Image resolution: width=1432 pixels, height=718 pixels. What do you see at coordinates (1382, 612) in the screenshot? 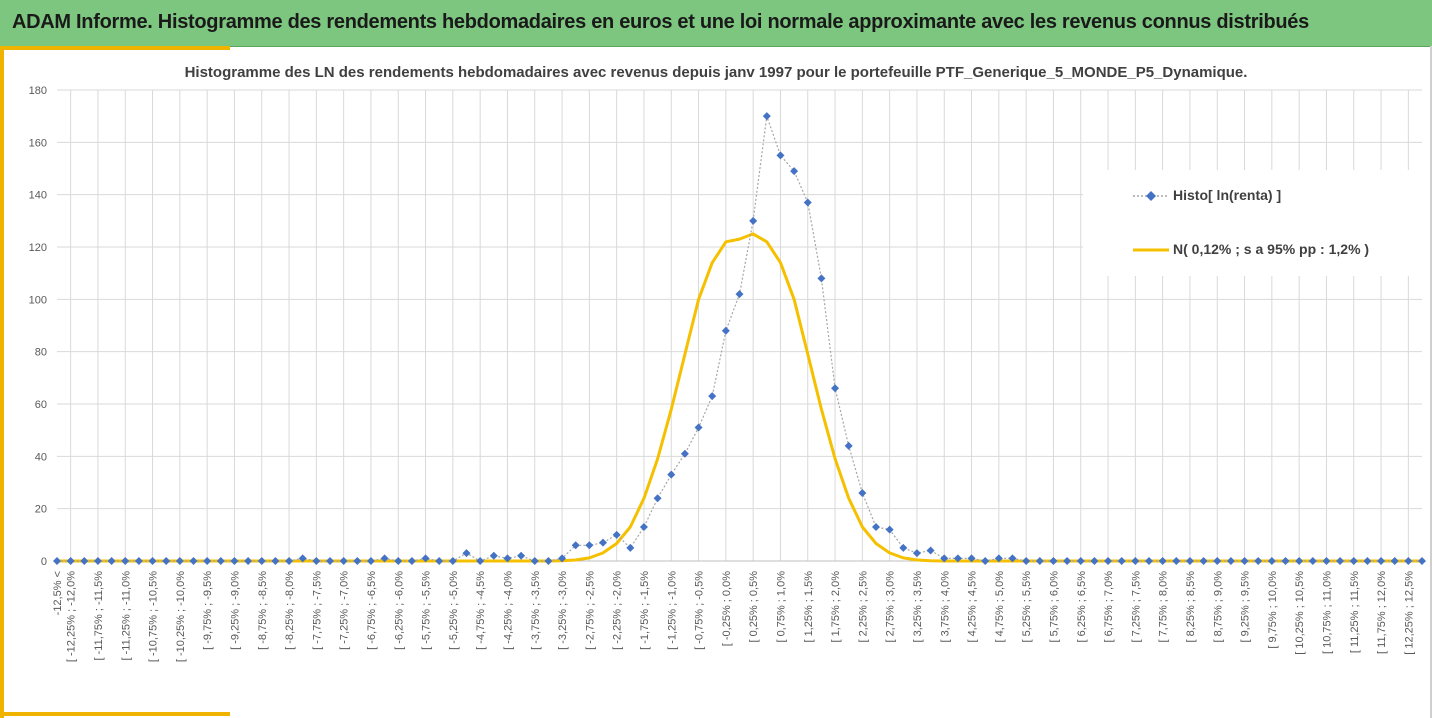
I see `x-tick-label: [ 11,75% ; 12,0%` at bounding box center [1382, 612].